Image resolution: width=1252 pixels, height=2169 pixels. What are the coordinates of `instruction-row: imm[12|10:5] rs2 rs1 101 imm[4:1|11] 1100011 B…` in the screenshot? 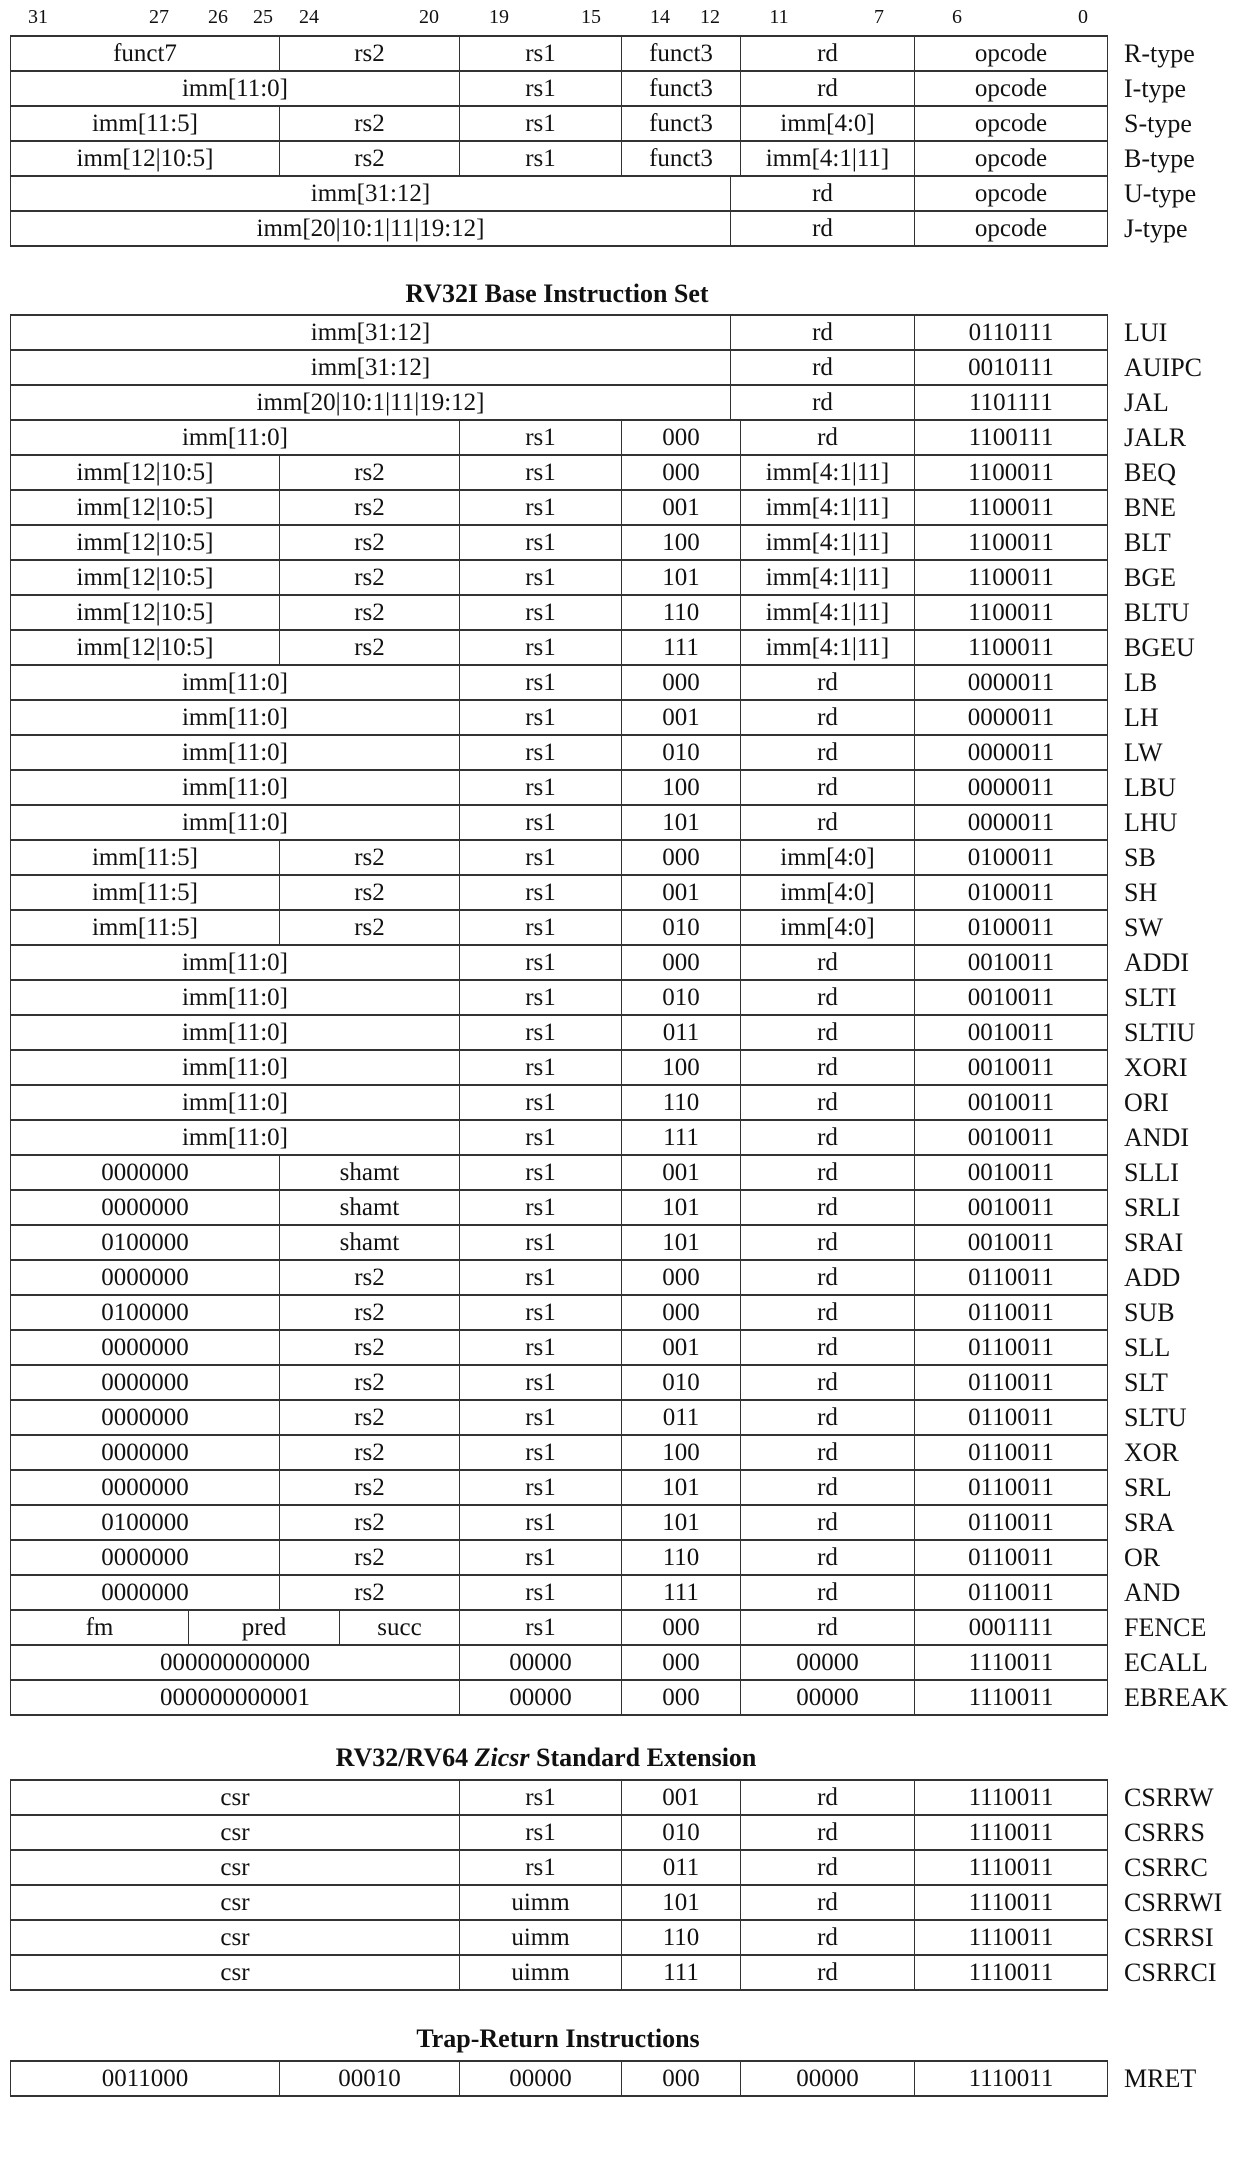 It's located at (593, 576).